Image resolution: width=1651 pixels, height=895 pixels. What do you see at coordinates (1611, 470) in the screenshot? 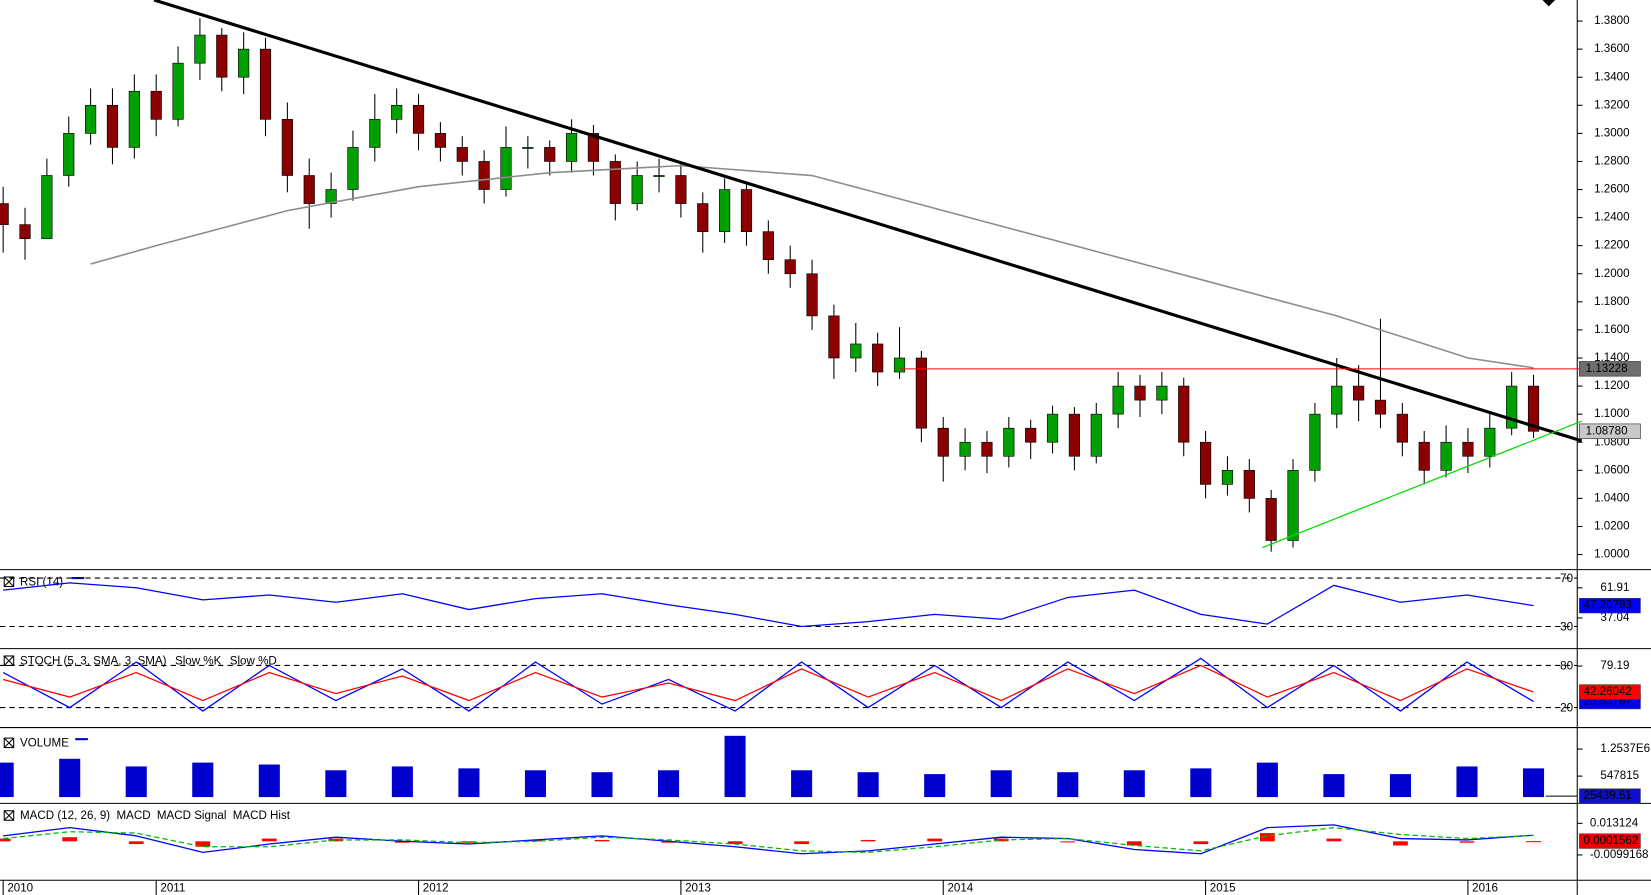
I see `y-tick-label: 1.0600` at bounding box center [1611, 470].